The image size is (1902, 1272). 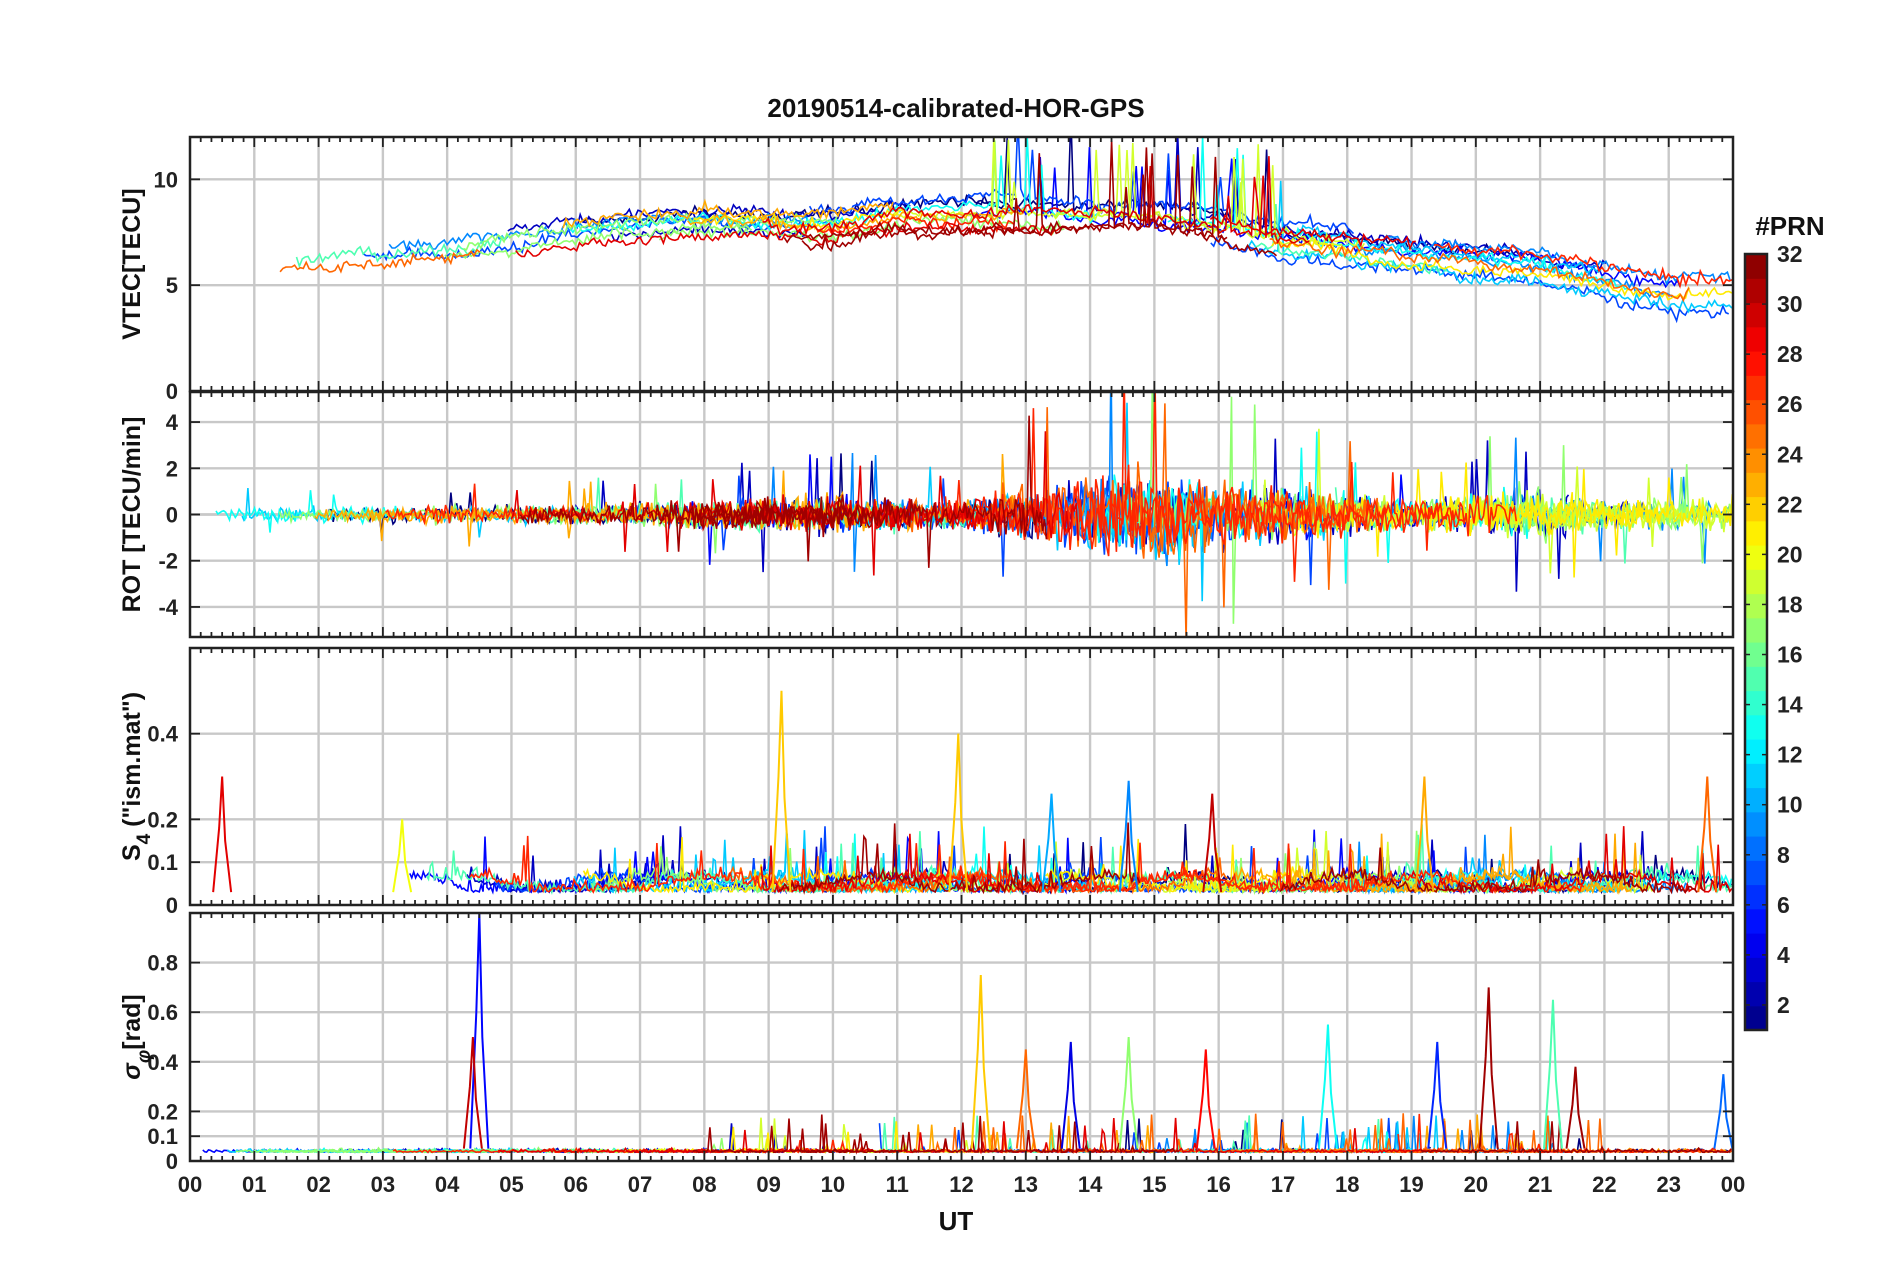 What do you see at coordinates (1789, 226) in the screenshot?
I see `colorbar-label: #PRN` at bounding box center [1789, 226].